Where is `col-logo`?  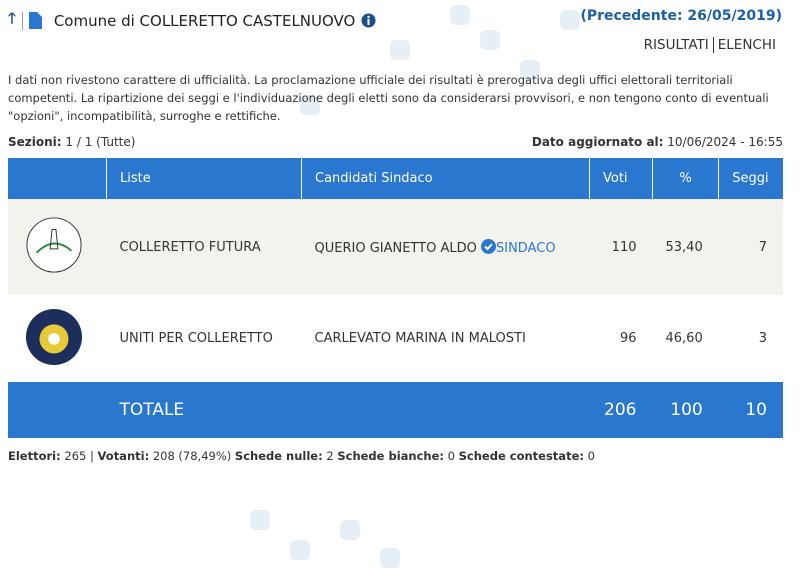
col-logo is located at coordinates (57, 178).